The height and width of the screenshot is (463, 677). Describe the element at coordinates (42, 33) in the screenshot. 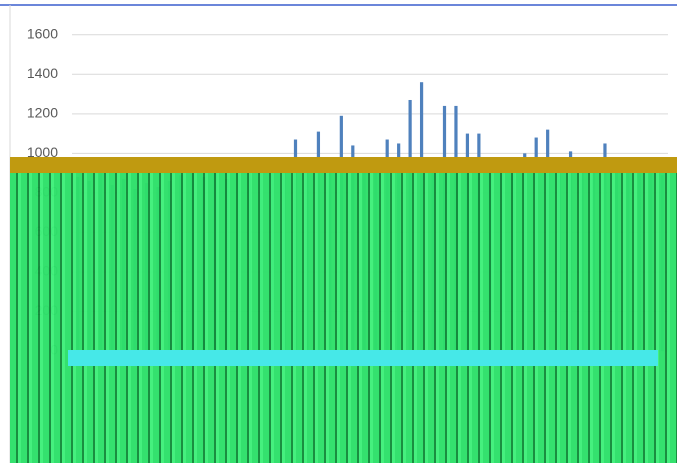

I see `y-tick-label: 1600` at that location.